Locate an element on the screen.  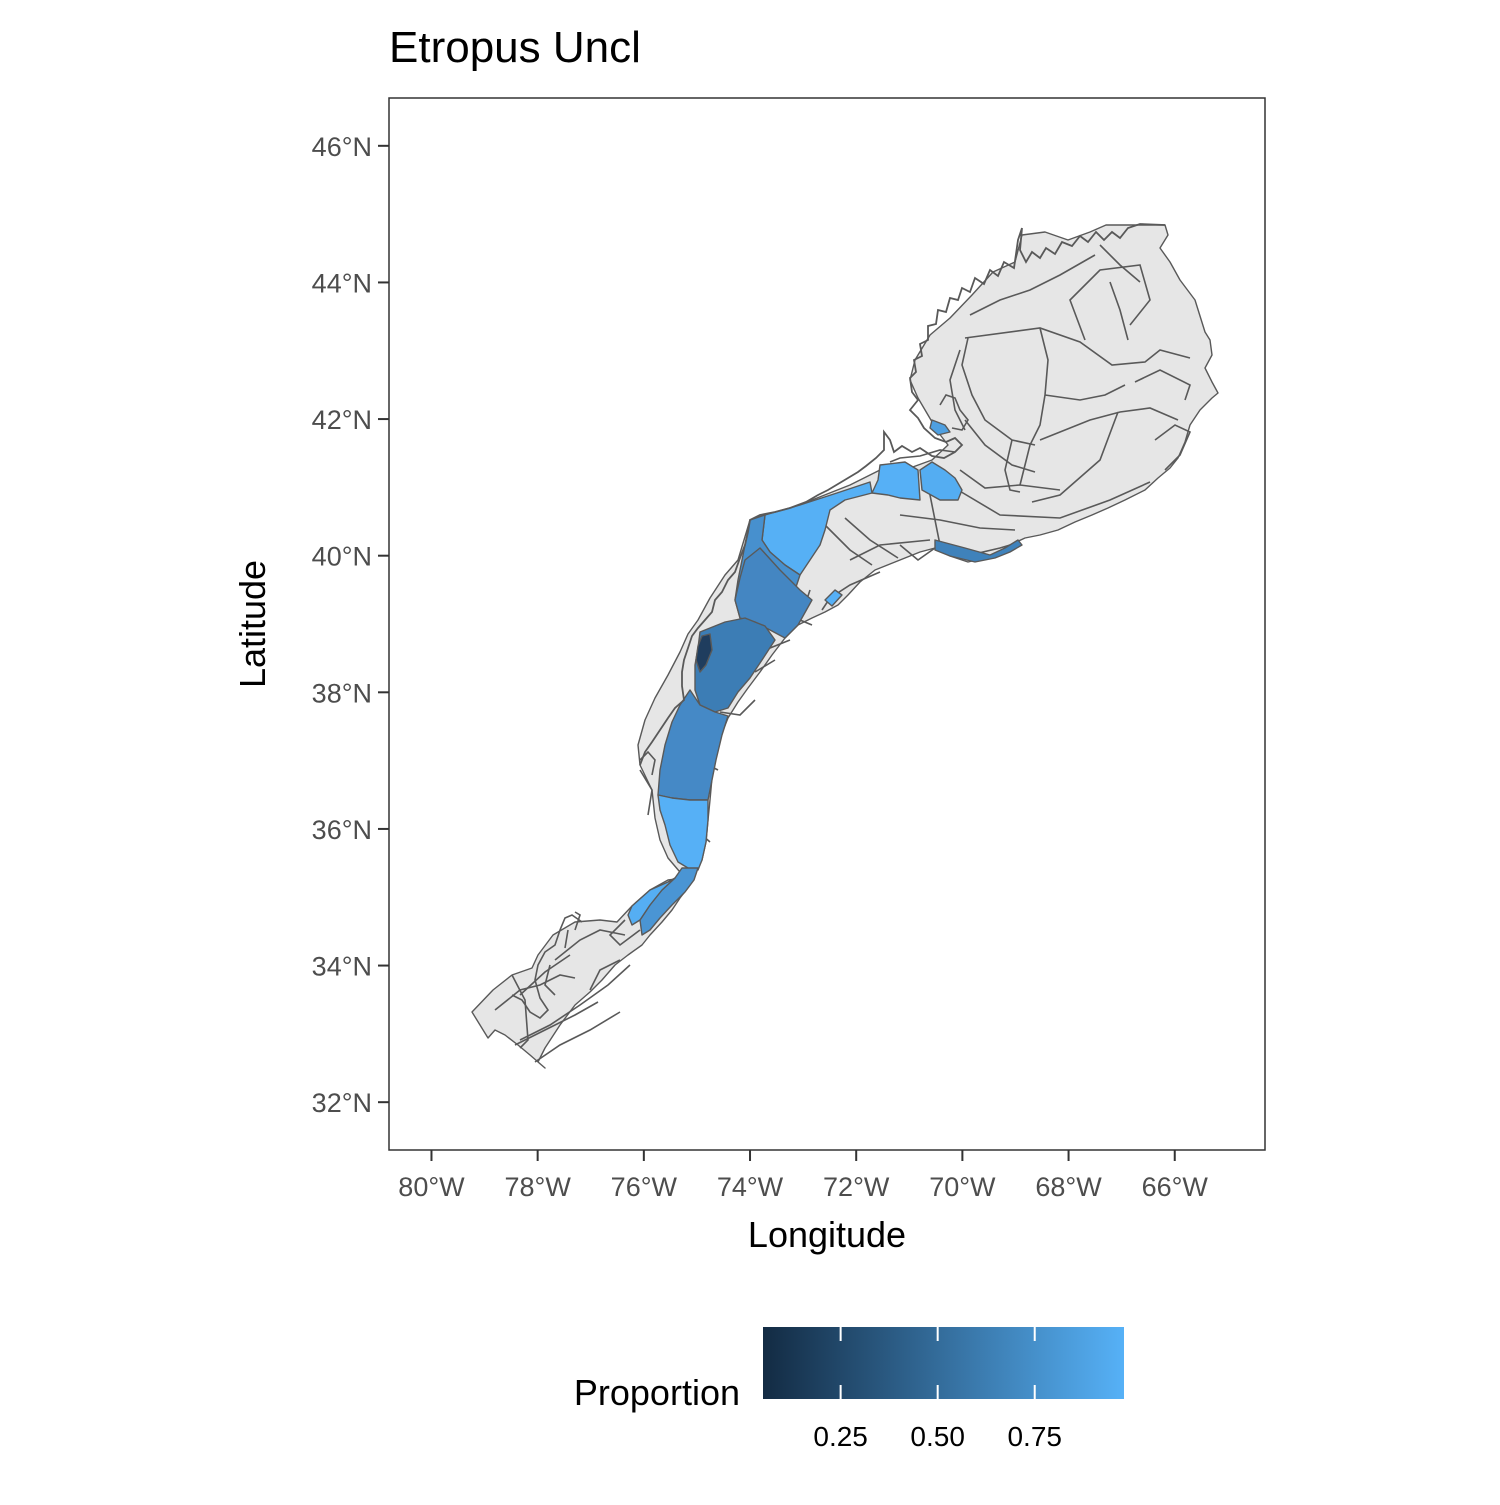
legend-tick-label: 0.50 is located at coordinates (937, 1436).